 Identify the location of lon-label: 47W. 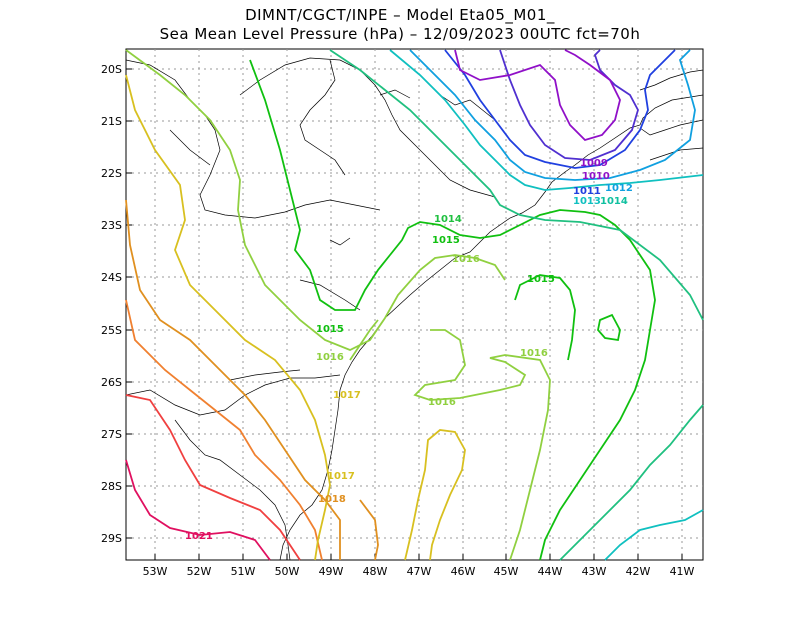
(419, 571).